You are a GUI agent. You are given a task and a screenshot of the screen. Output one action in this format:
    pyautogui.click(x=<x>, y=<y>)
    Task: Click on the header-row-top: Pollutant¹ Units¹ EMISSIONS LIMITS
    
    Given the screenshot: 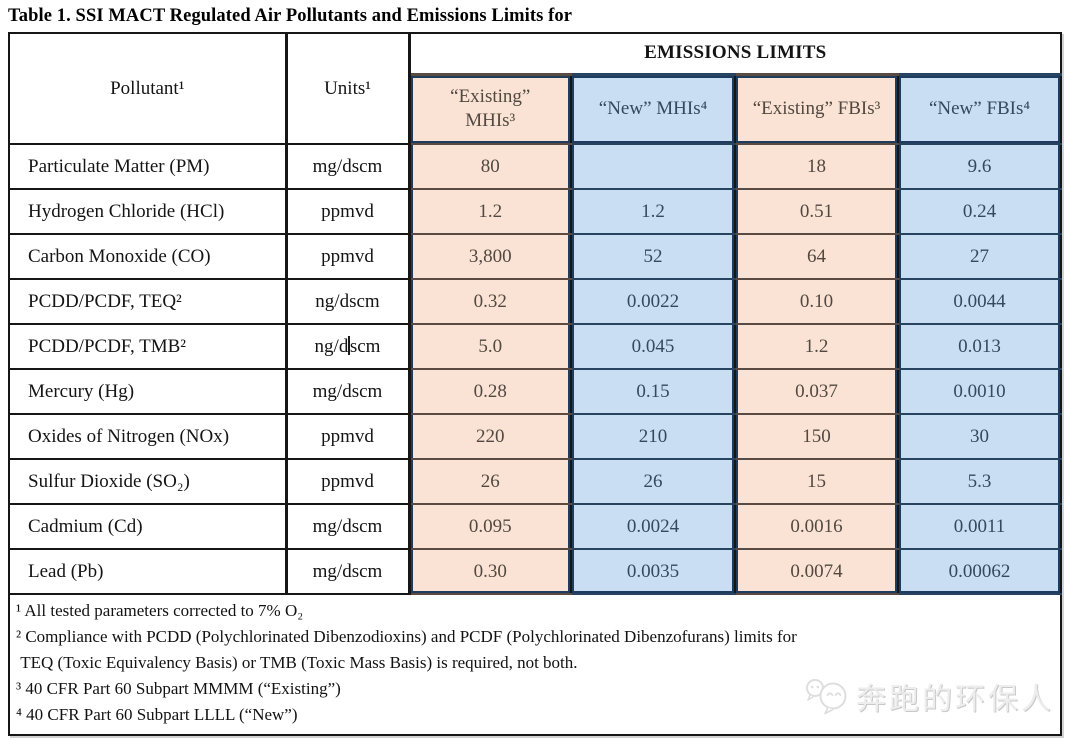 What is the action you would take?
    pyautogui.click(x=535, y=88)
    